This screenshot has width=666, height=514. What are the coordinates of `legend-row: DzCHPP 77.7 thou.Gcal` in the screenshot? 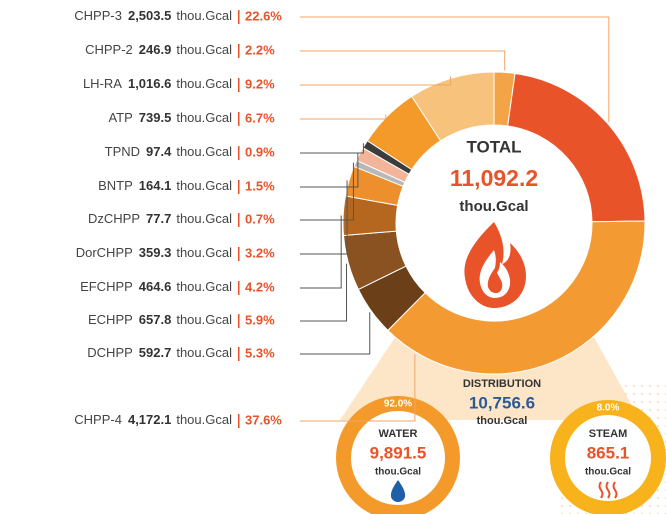 It's located at (160, 218).